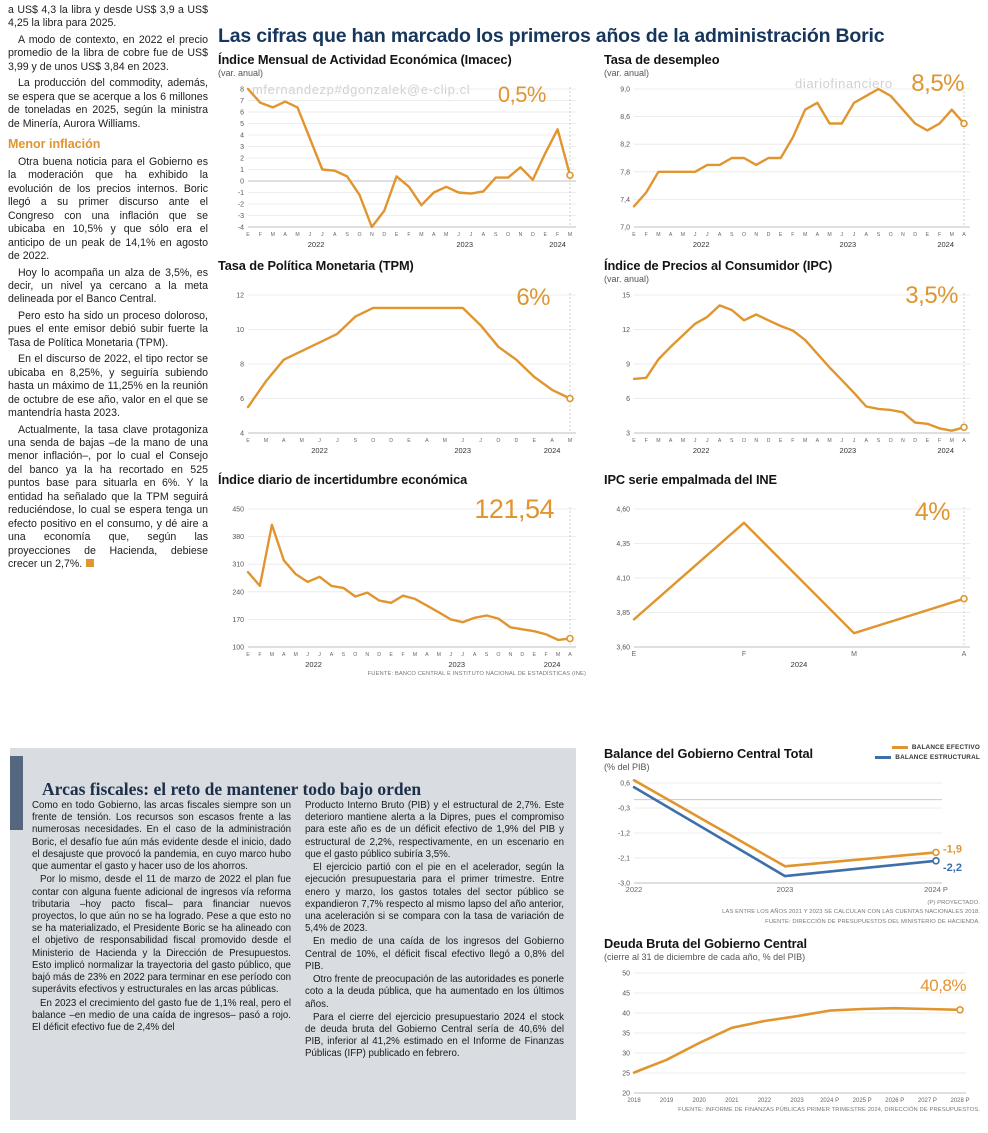 The height and width of the screenshot is (1133, 988). Describe the element at coordinates (627, 767) in the screenshot. I see `chart-subtitle: (% del PIB)` at that location.